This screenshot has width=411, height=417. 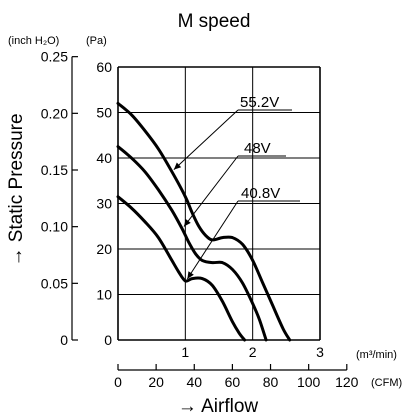 I want to click on y-unit-right: (Pa), so click(x=96, y=41).